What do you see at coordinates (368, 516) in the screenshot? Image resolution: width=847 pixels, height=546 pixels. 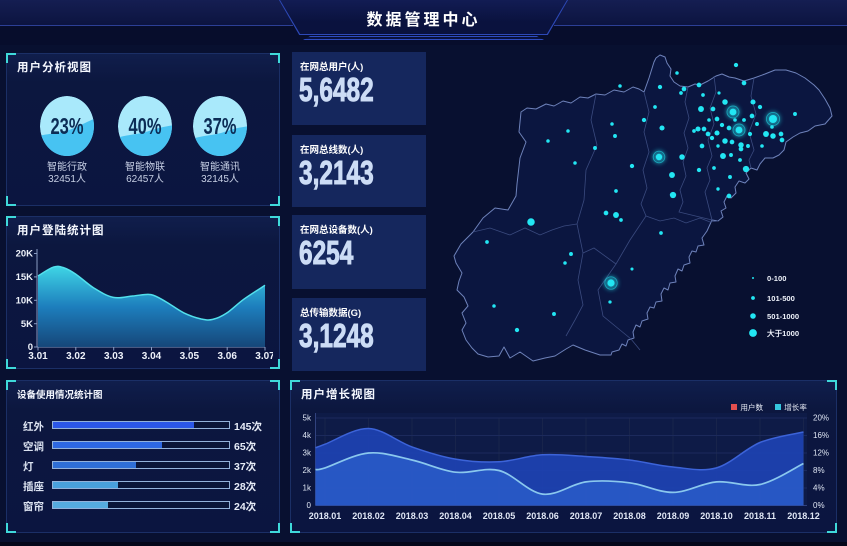 I see `svg-text: 2018.02` at bounding box center [368, 516].